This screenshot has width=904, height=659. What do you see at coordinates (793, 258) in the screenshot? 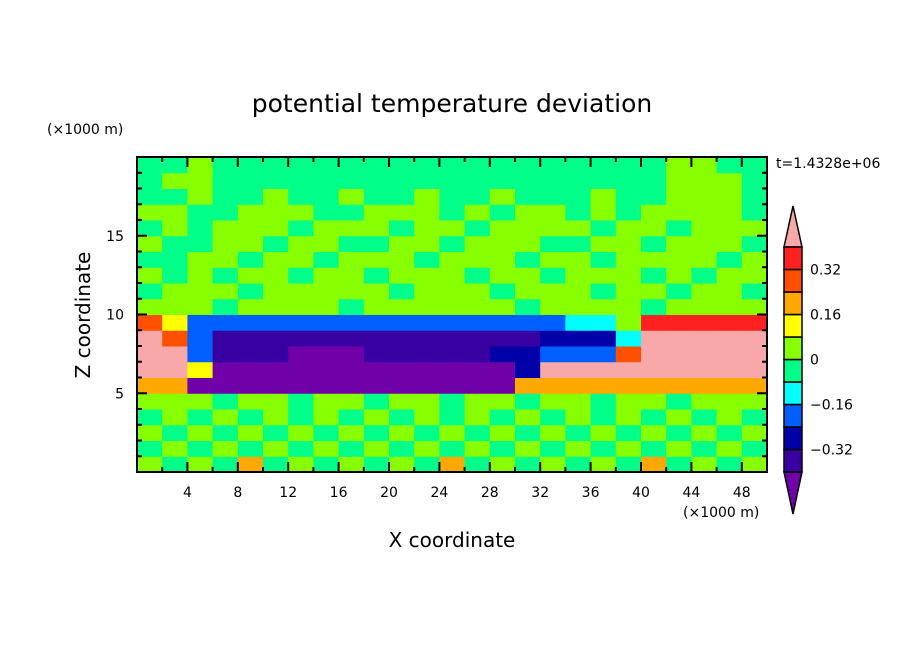
I see `colorbar-swatch` at bounding box center [793, 258].